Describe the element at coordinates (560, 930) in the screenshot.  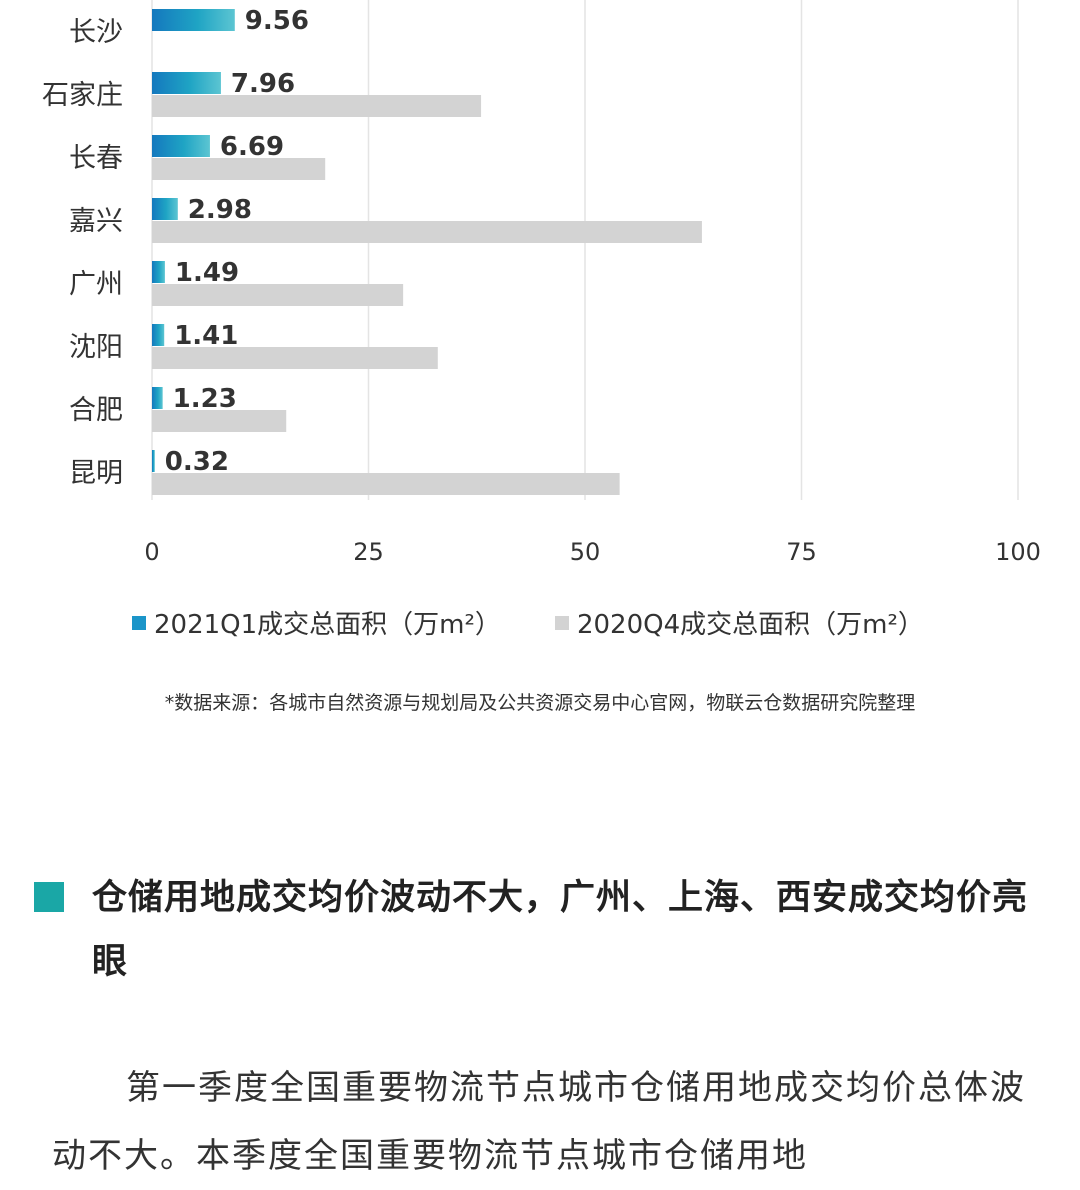
I see `heading-text: 仓储用地成交均价波动不大，广州、上海、西安成交均价亮眼` at that location.